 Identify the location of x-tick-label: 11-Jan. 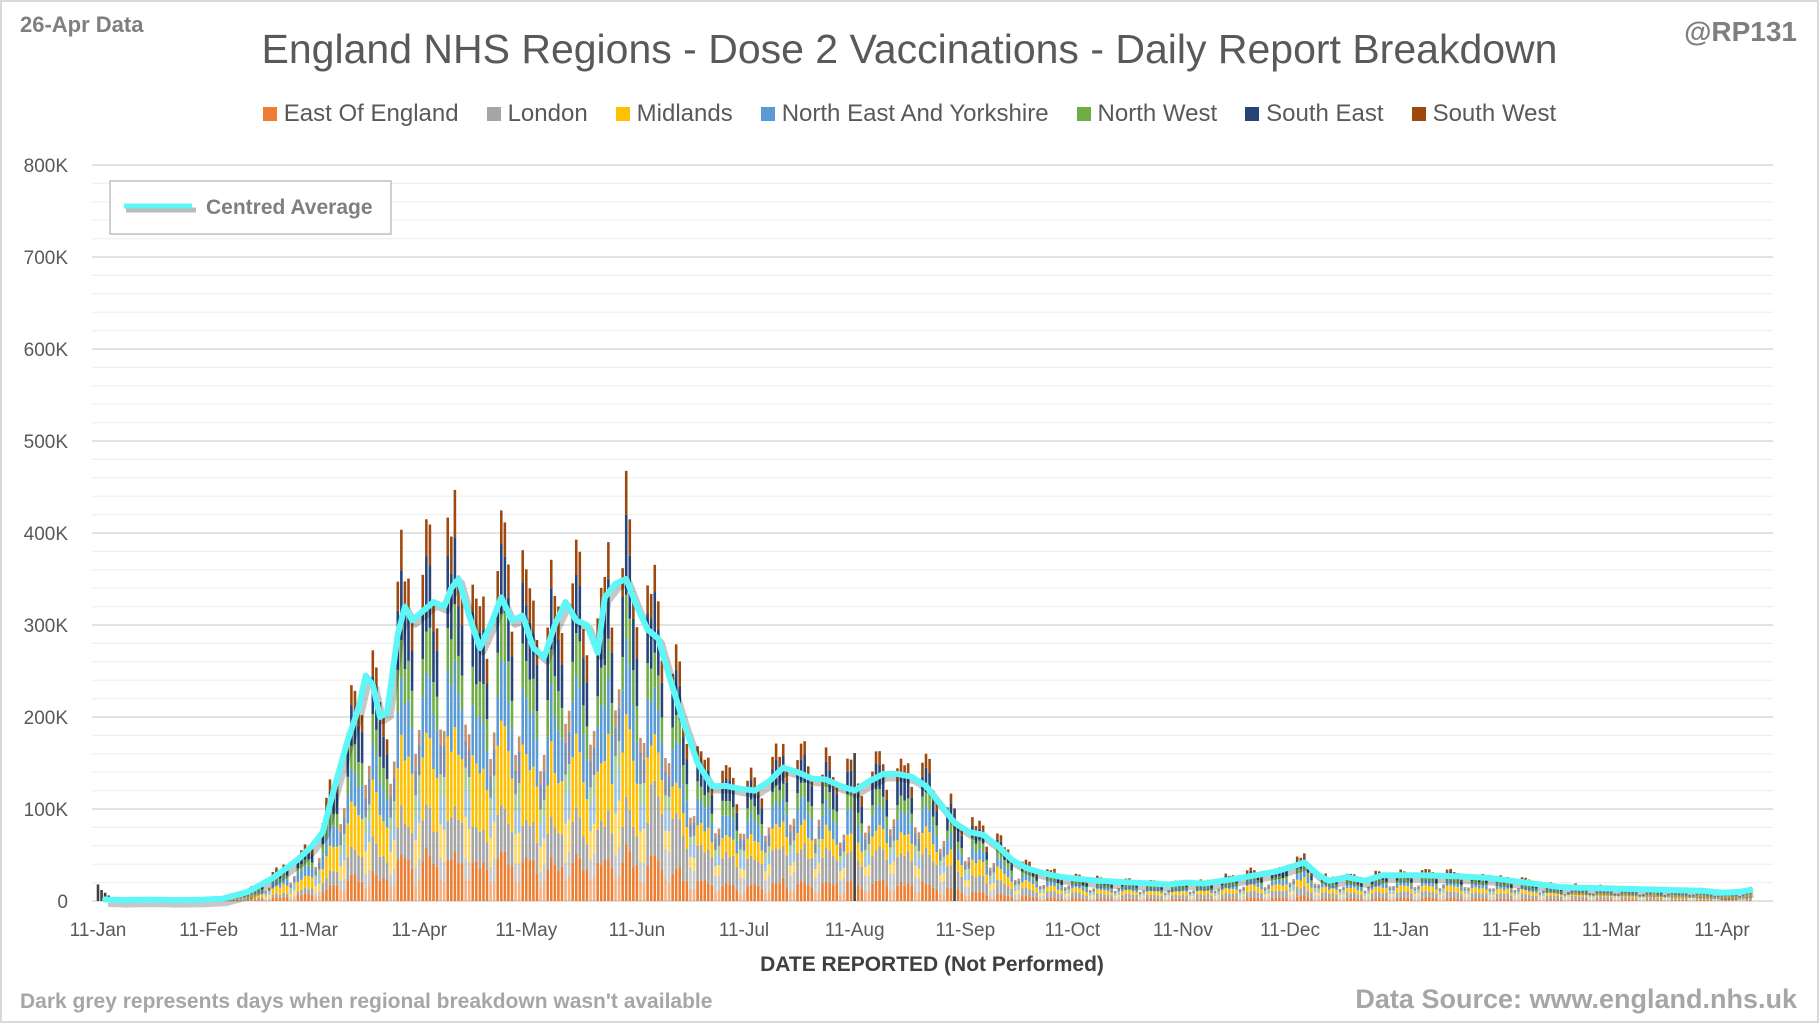
(1400, 930).